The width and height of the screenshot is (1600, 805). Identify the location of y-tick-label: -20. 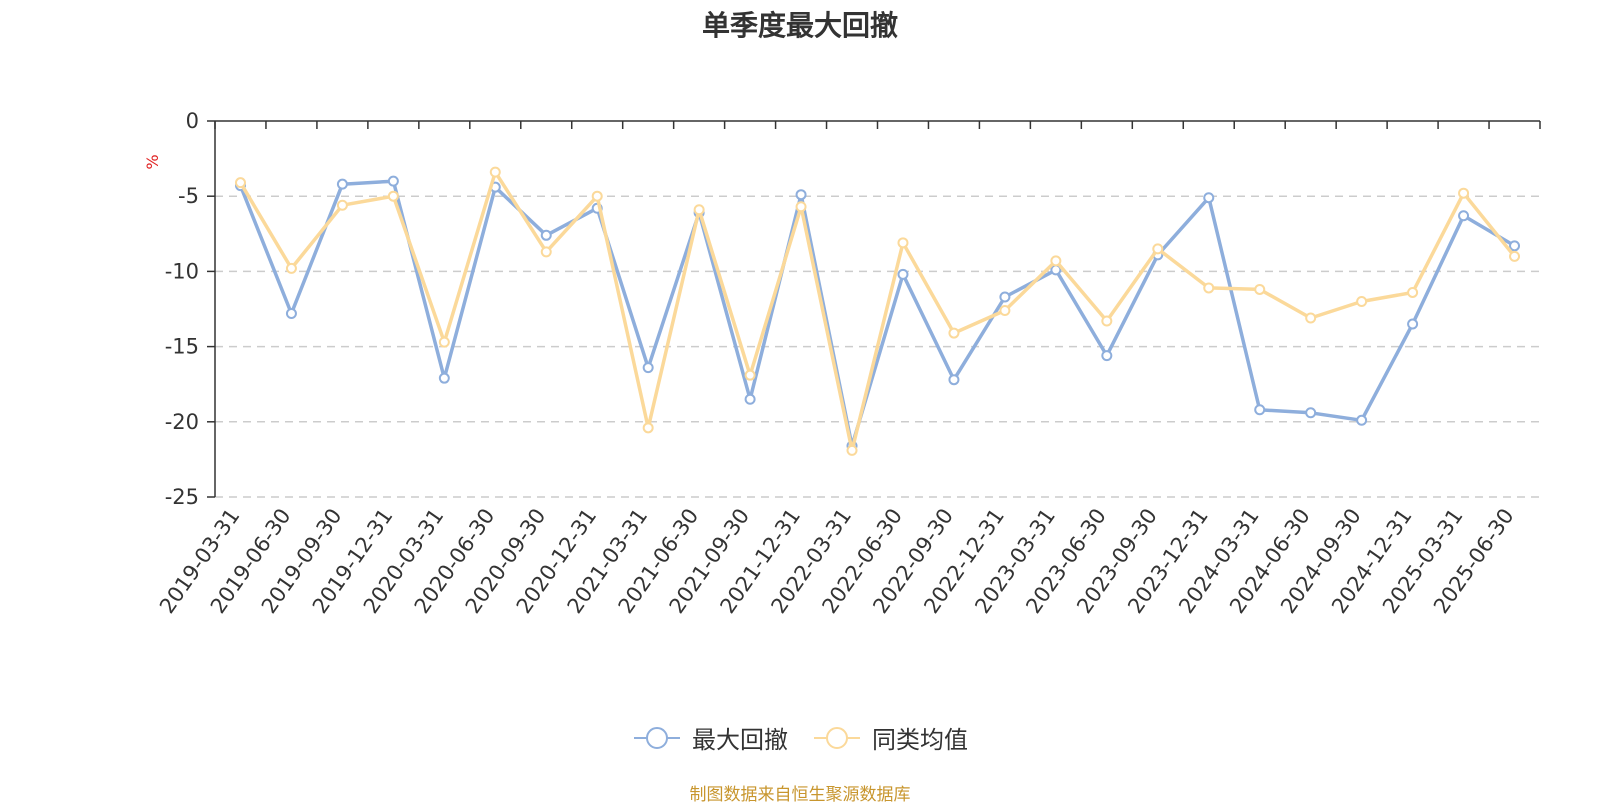
(182, 422).